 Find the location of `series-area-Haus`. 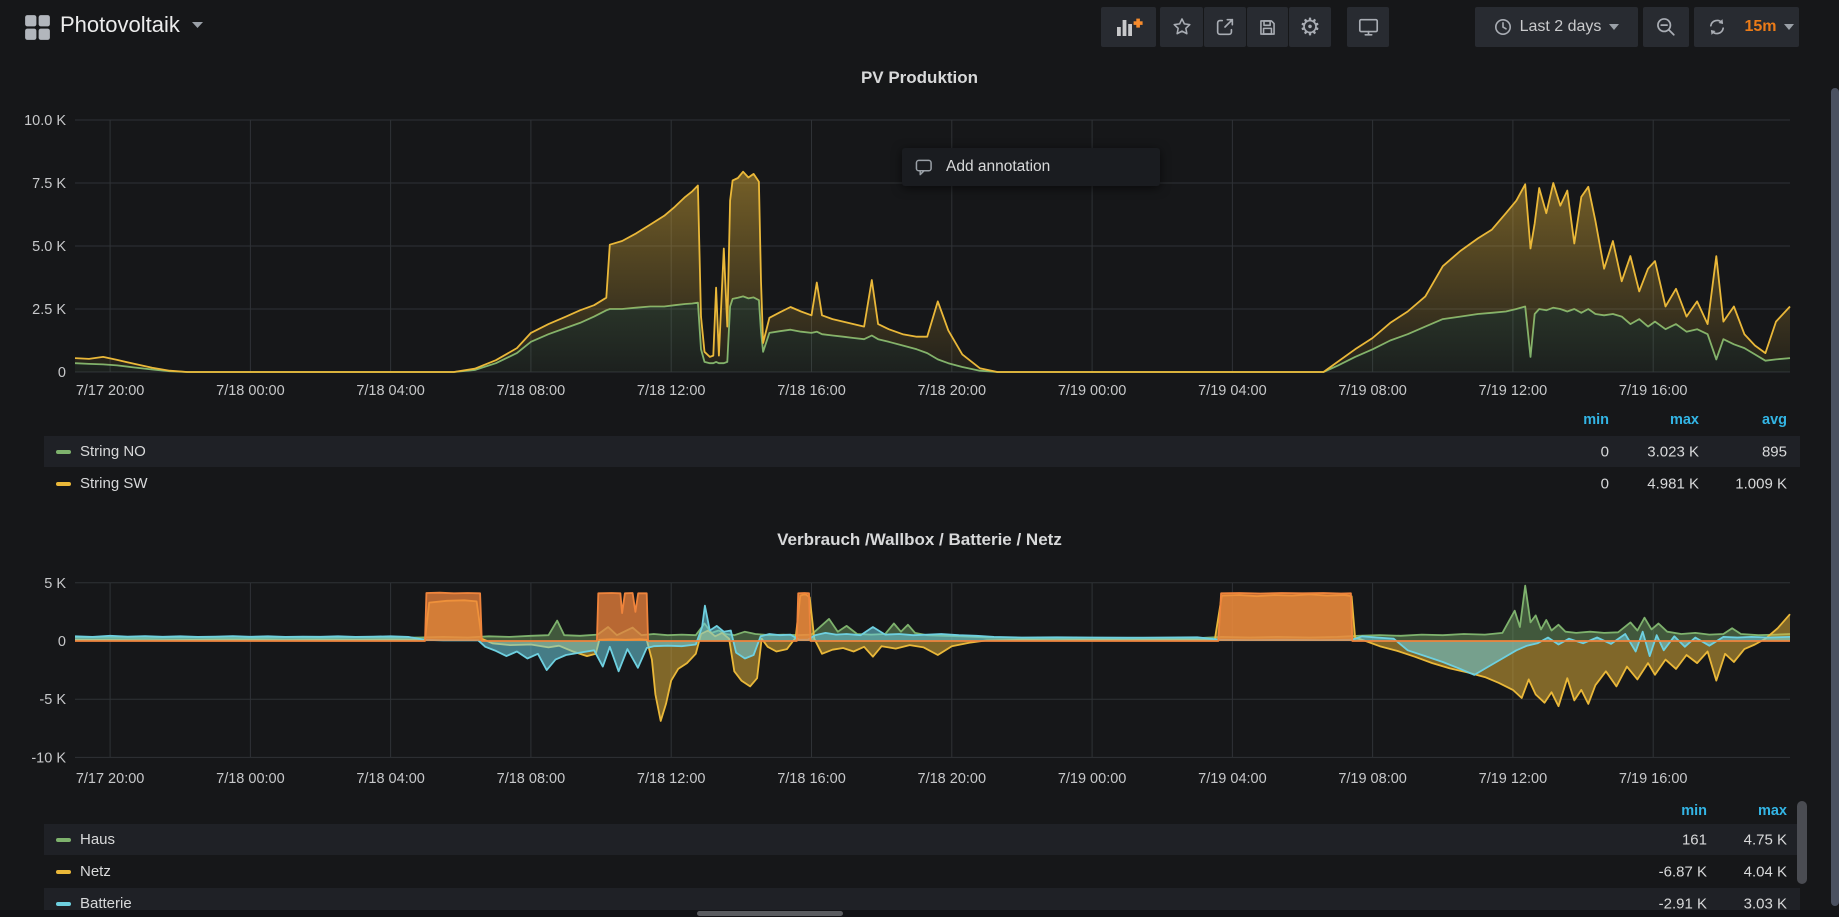

series-area-Haus is located at coordinates (932, 613).